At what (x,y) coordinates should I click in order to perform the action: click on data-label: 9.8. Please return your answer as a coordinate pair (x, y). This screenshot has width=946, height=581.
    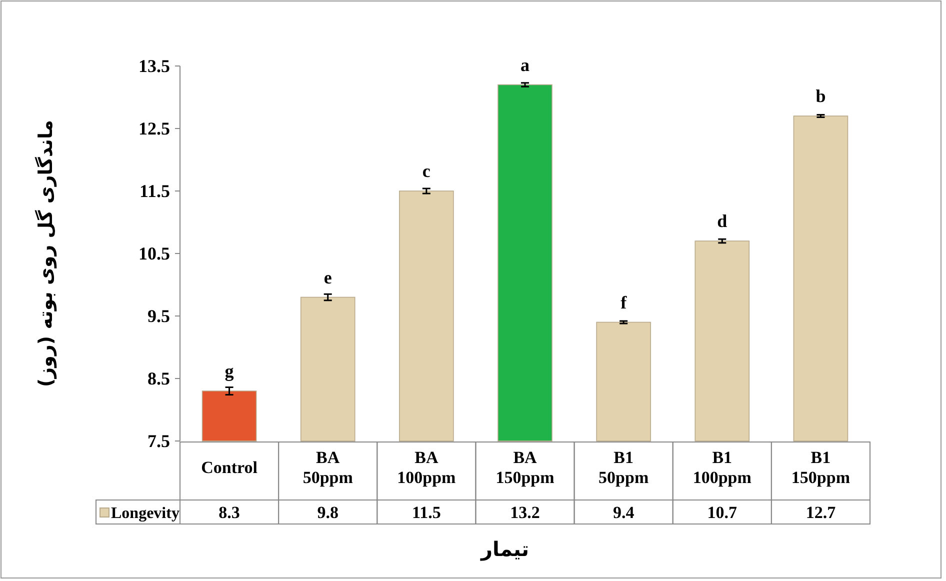
    Looking at the image, I should click on (327, 512).